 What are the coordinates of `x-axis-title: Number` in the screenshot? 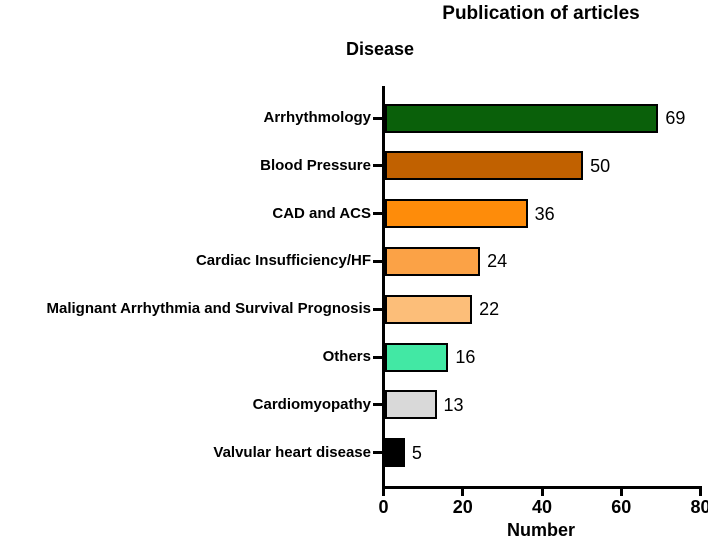 It's located at (540, 530).